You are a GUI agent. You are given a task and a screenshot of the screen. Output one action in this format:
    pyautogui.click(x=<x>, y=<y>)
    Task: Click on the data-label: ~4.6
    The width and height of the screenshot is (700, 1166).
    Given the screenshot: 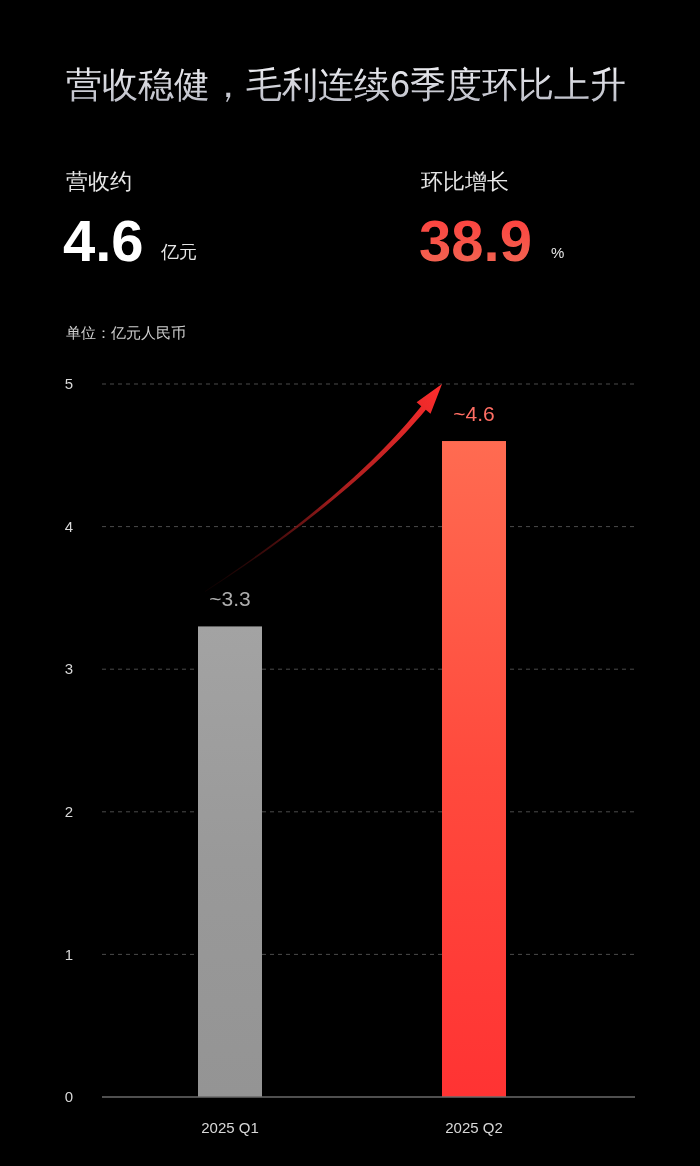 What is the action you would take?
    pyautogui.click(x=474, y=414)
    